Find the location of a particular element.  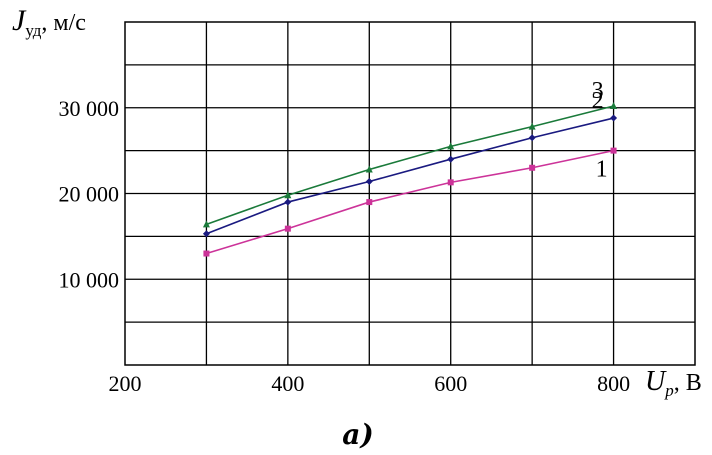

x-axis-subscript: р is located at coordinates (669, 390).